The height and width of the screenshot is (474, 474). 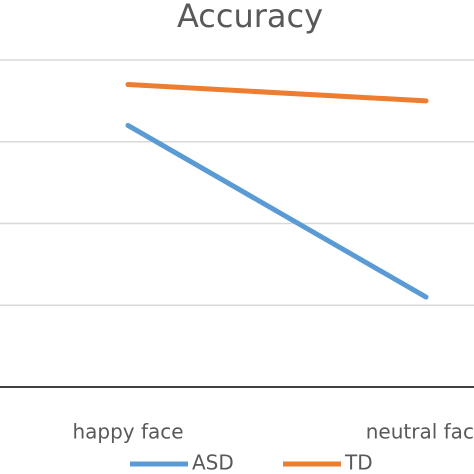 What do you see at coordinates (277, 93) in the screenshot?
I see `data-line` at bounding box center [277, 93].